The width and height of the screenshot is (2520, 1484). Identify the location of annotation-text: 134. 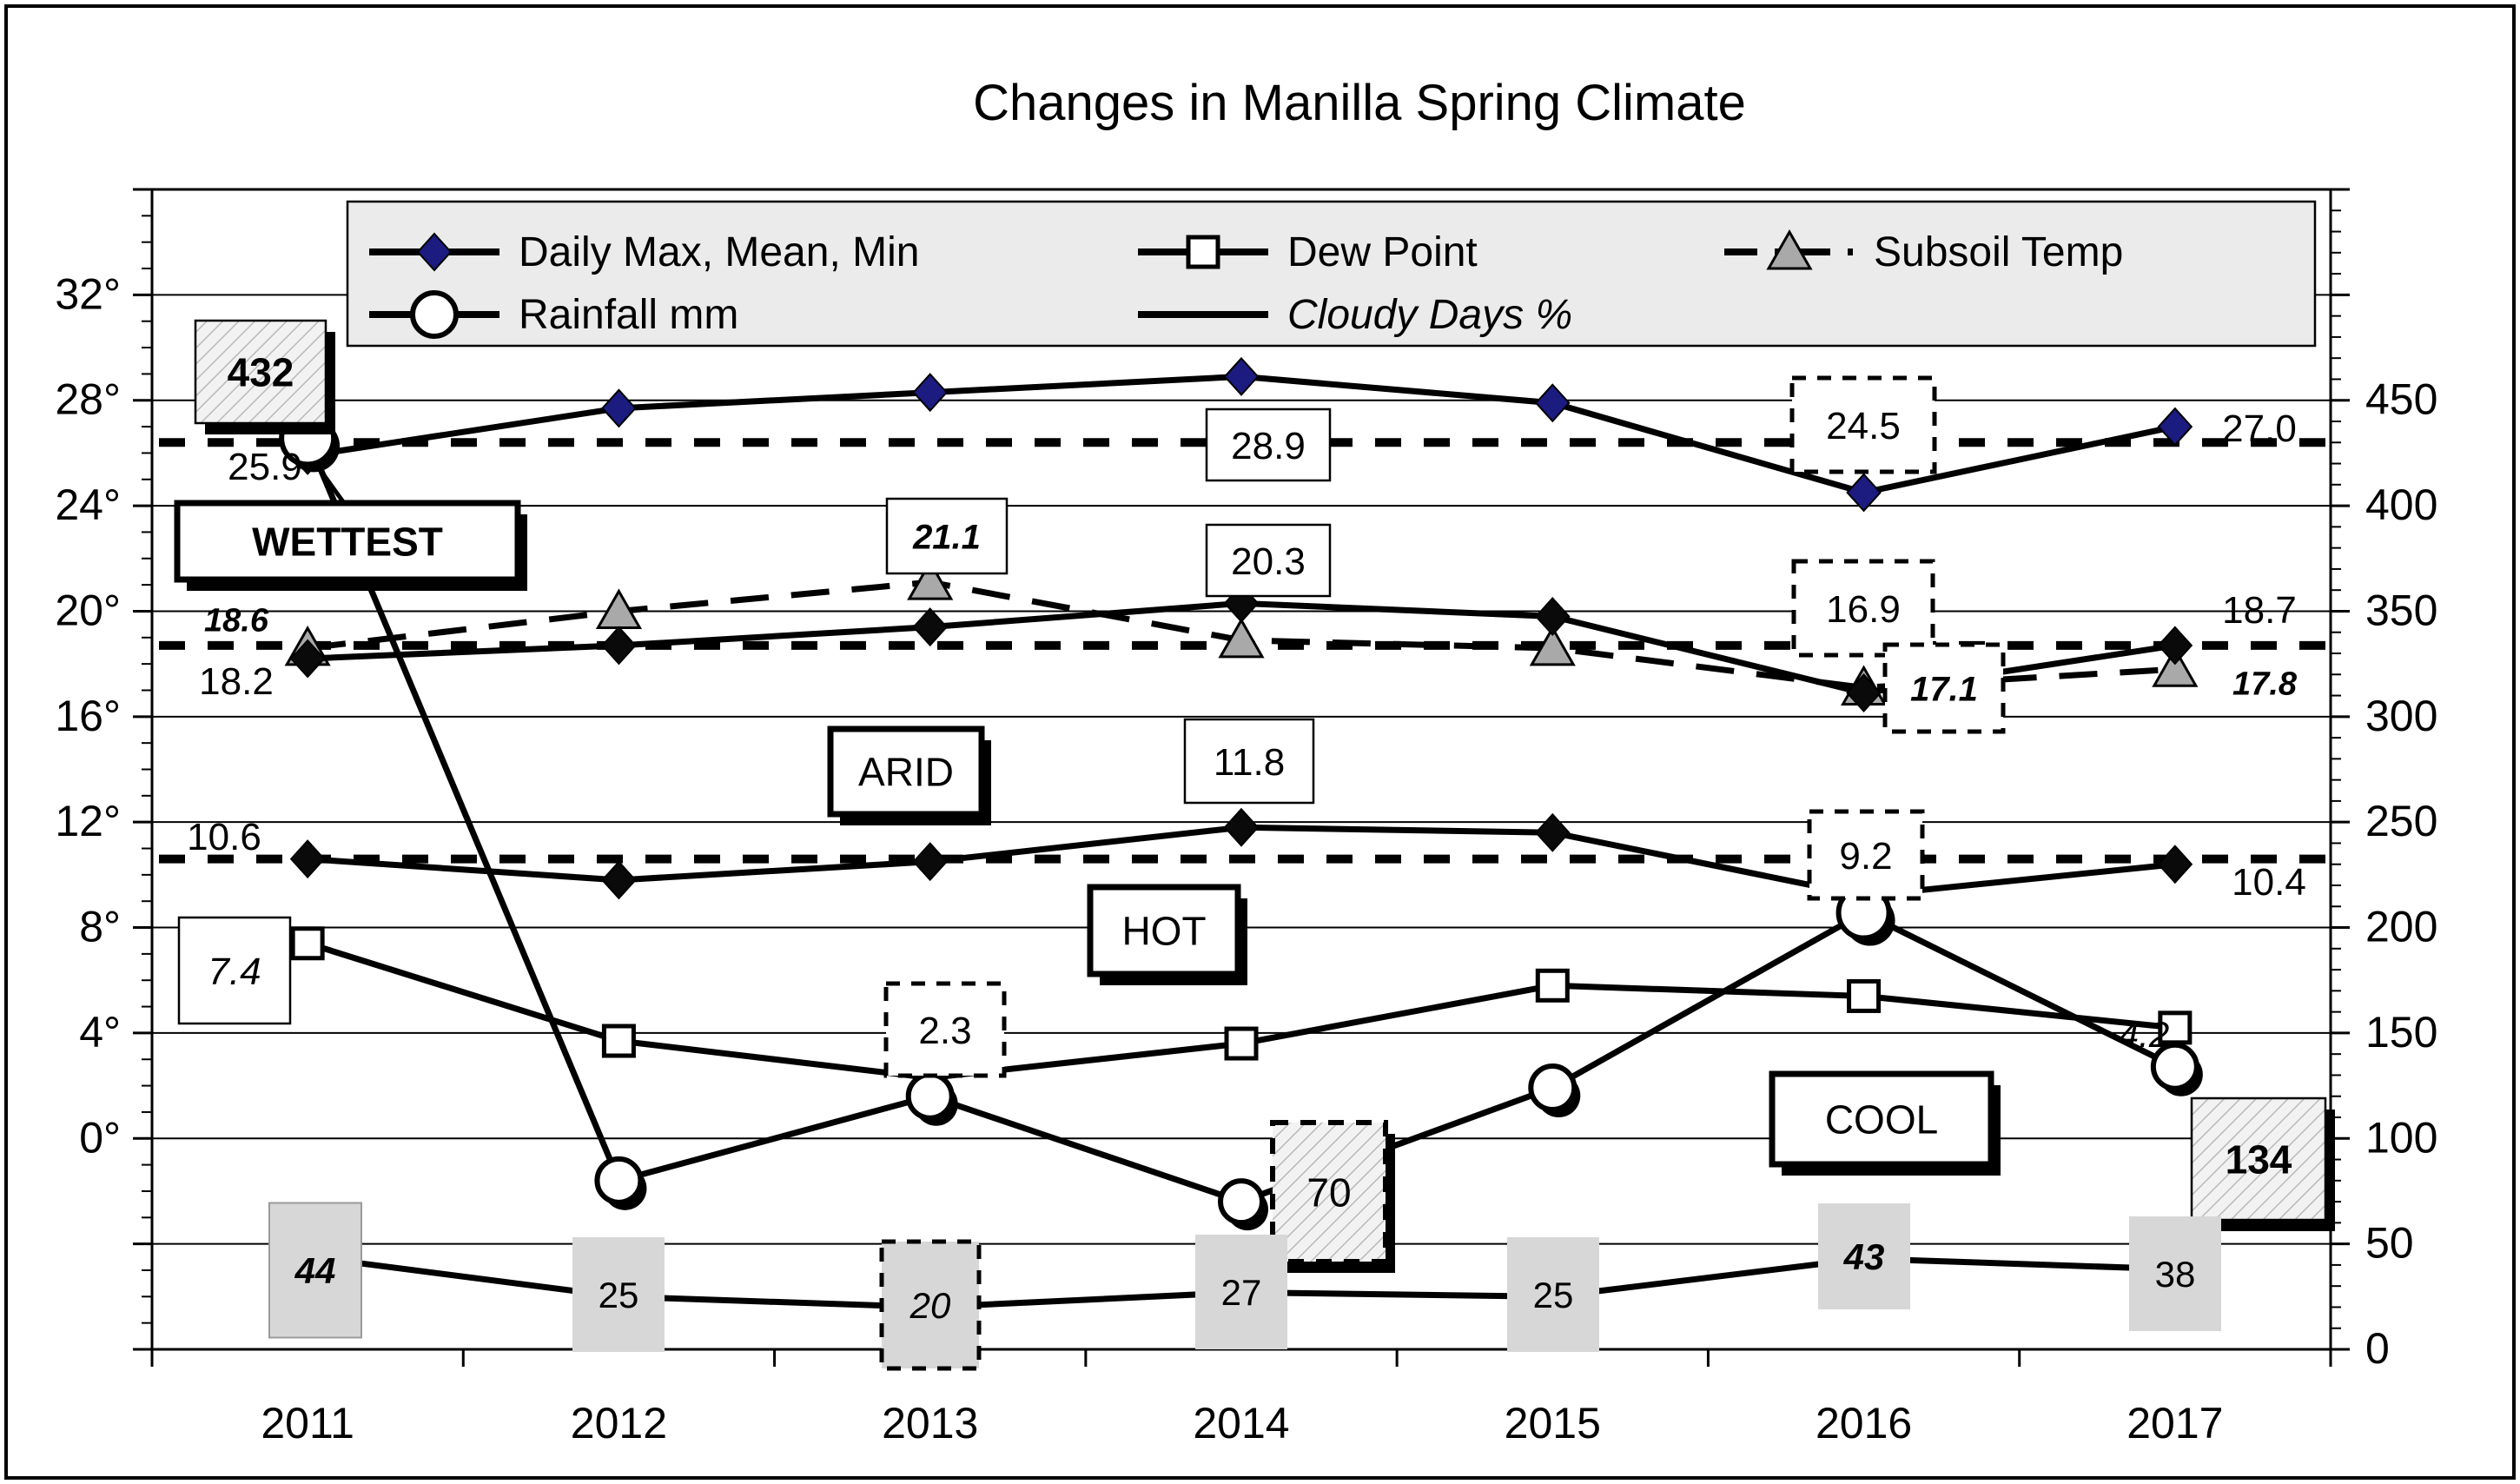
(2259, 1160).